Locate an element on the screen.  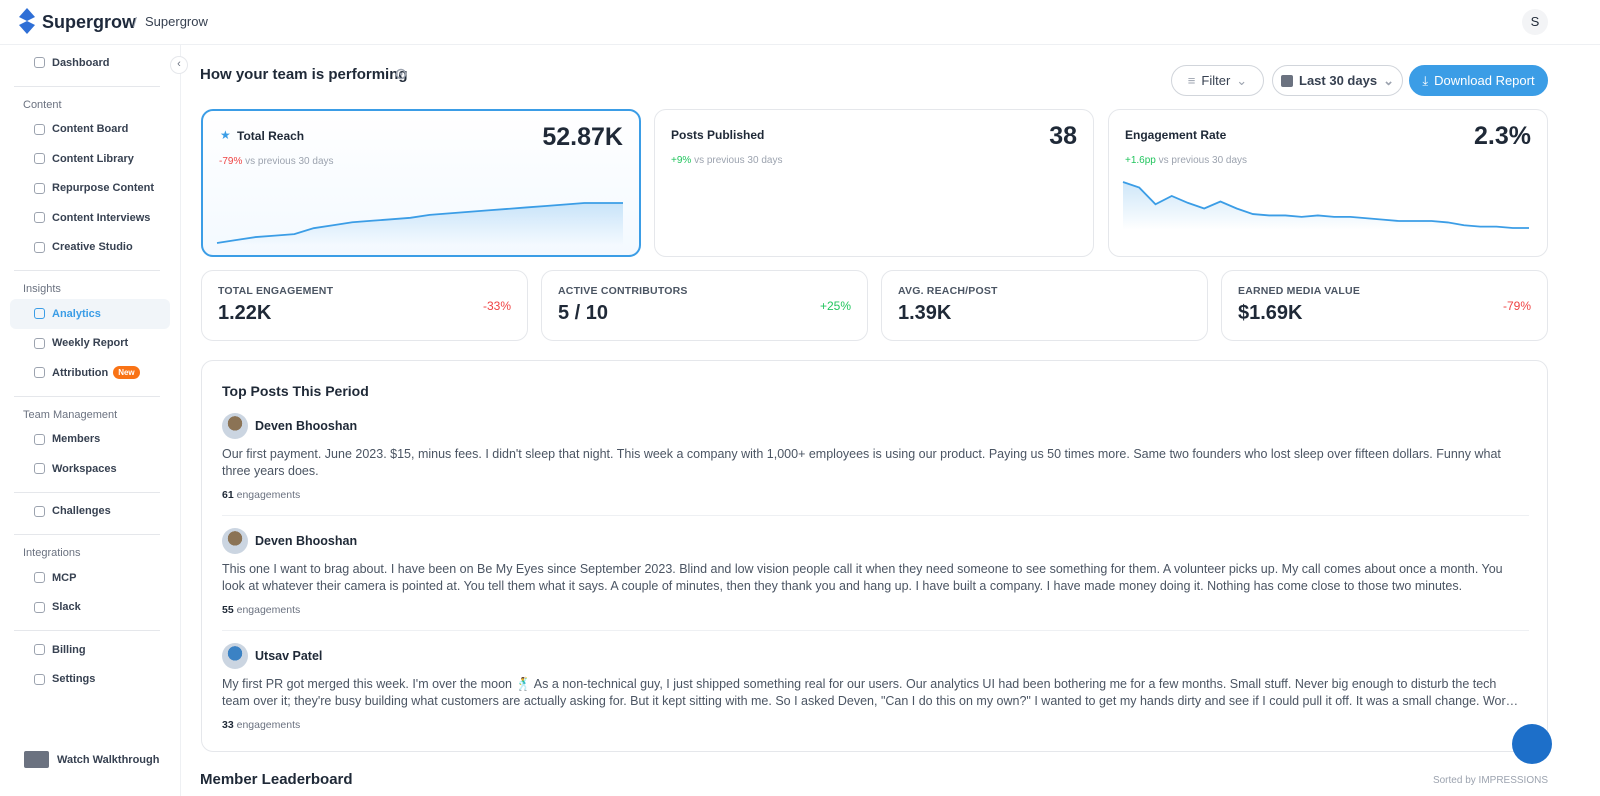
leaderboard-sort: Sorted by IMPRESSIONS is located at coordinates (1490, 780).